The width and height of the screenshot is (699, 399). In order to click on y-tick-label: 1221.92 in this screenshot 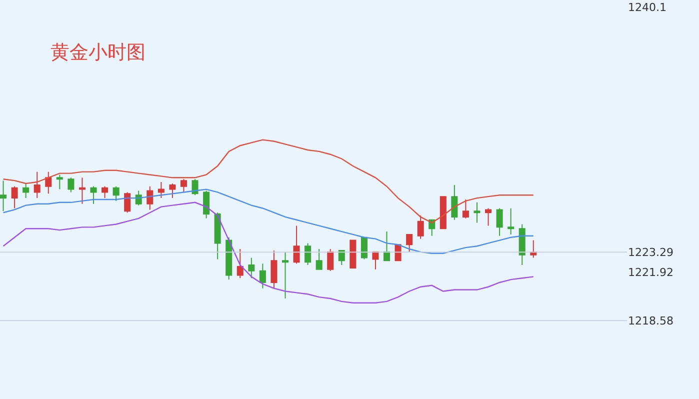, I will do `click(651, 272)`.